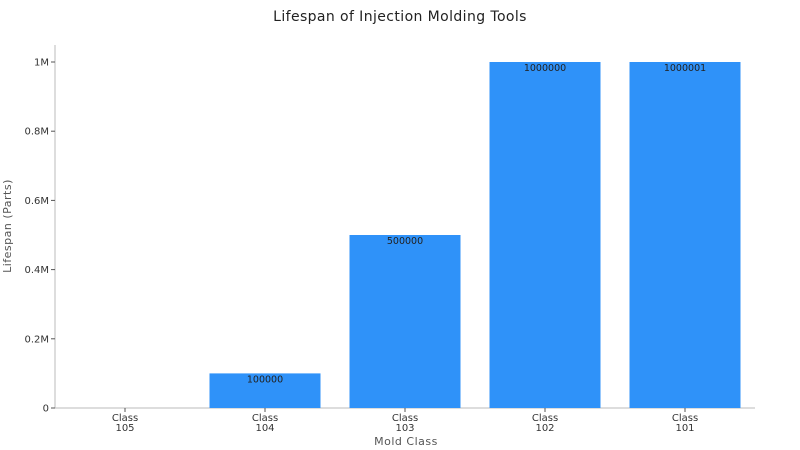 The image size is (800, 450). Describe the element at coordinates (36, 201) in the screenshot. I see `y-tick-label: 0.6M` at that location.